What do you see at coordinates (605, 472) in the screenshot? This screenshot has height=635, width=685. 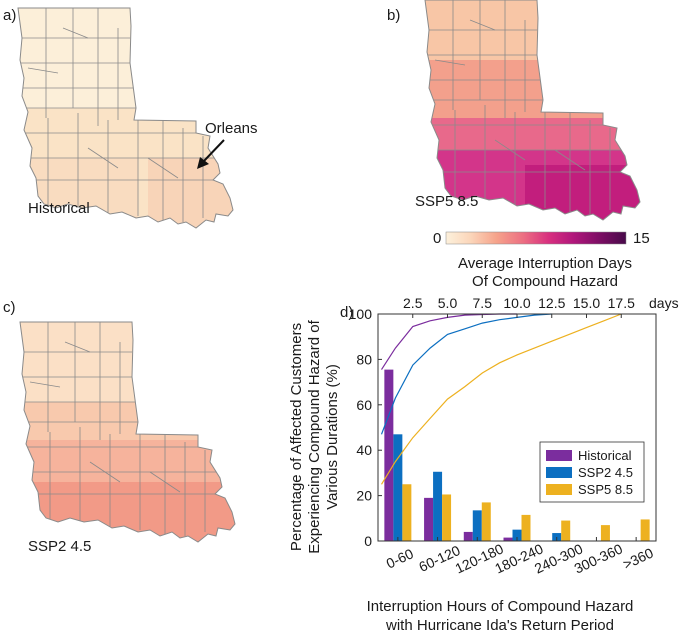 I see `legend-label: SSP2 4.5` at bounding box center [605, 472].